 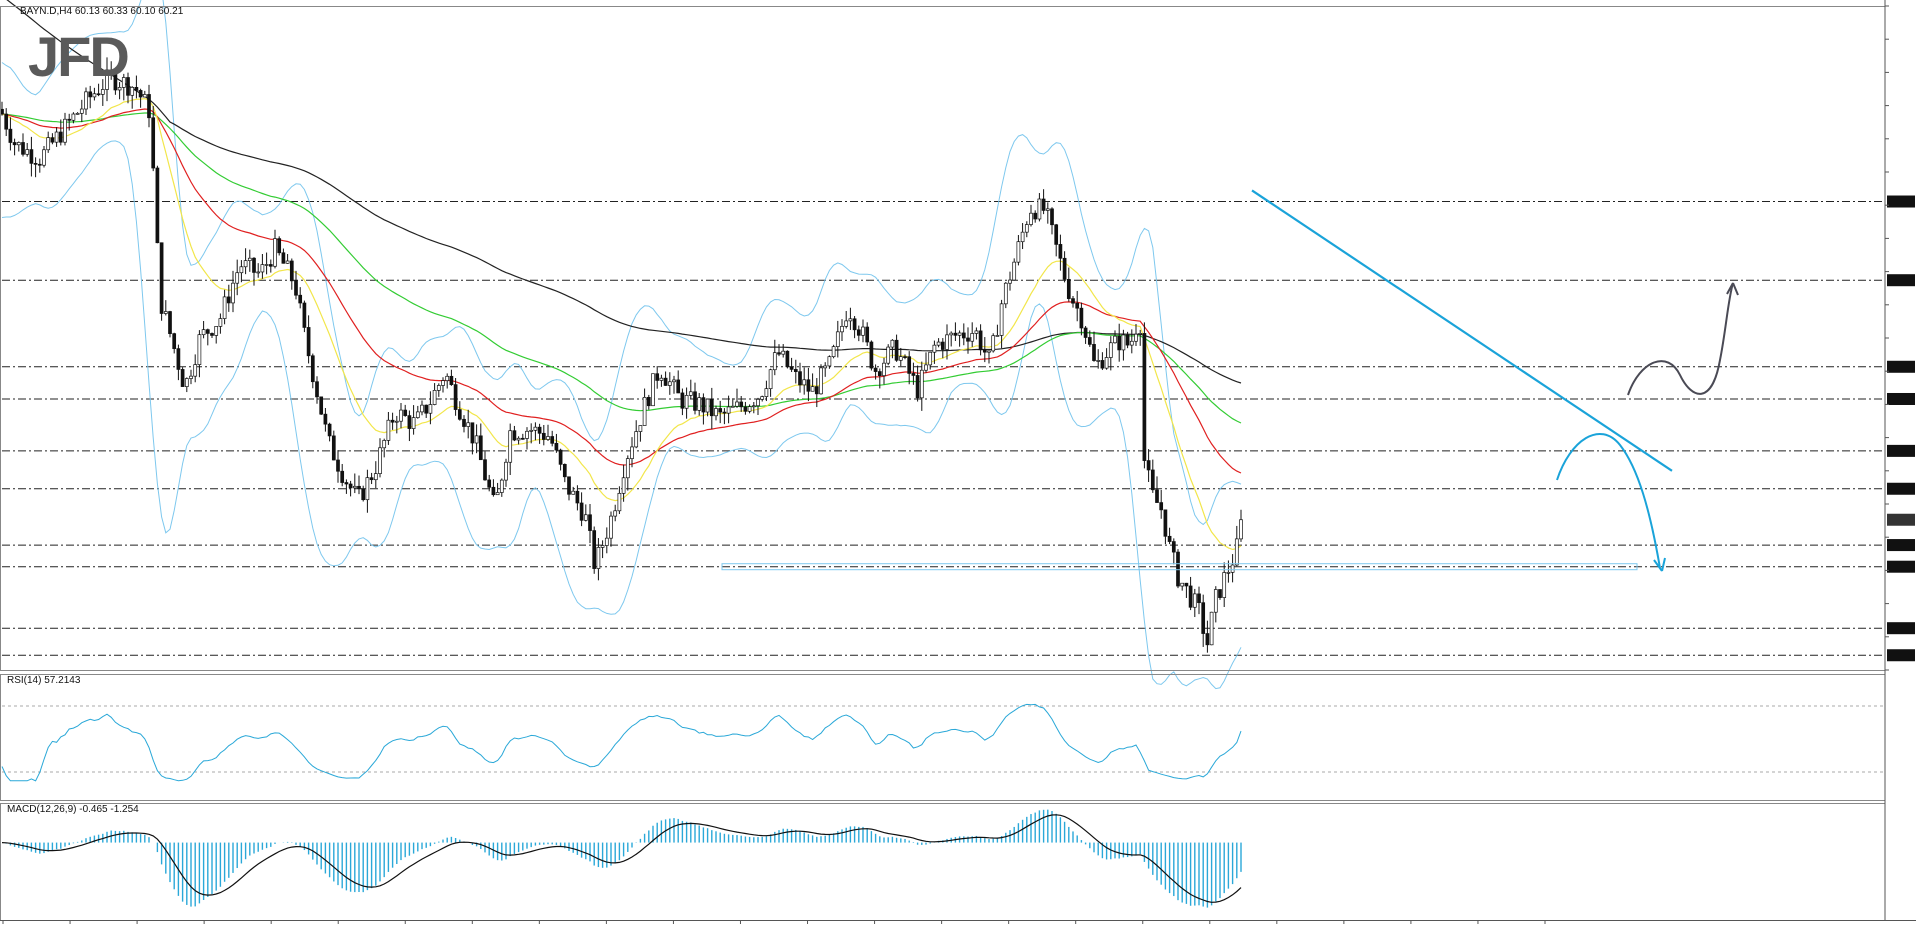 What do you see at coordinates (1732, 289) in the screenshot?
I see `scenario-up-arrowhead` at bounding box center [1732, 289].